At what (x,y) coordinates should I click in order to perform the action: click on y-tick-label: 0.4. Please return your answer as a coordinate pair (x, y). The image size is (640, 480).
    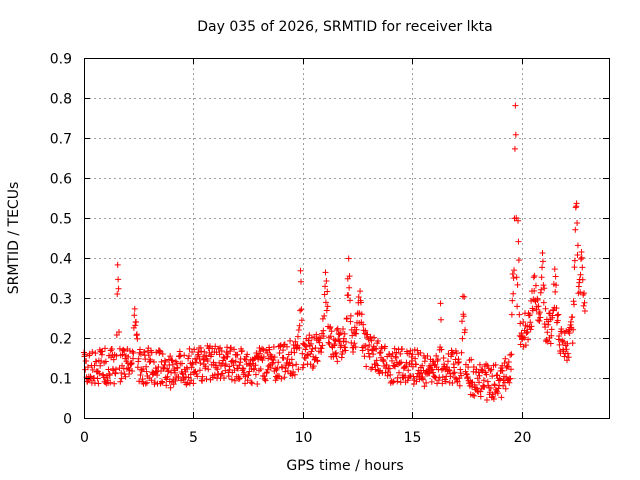
    Looking at the image, I should click on (61, 260).